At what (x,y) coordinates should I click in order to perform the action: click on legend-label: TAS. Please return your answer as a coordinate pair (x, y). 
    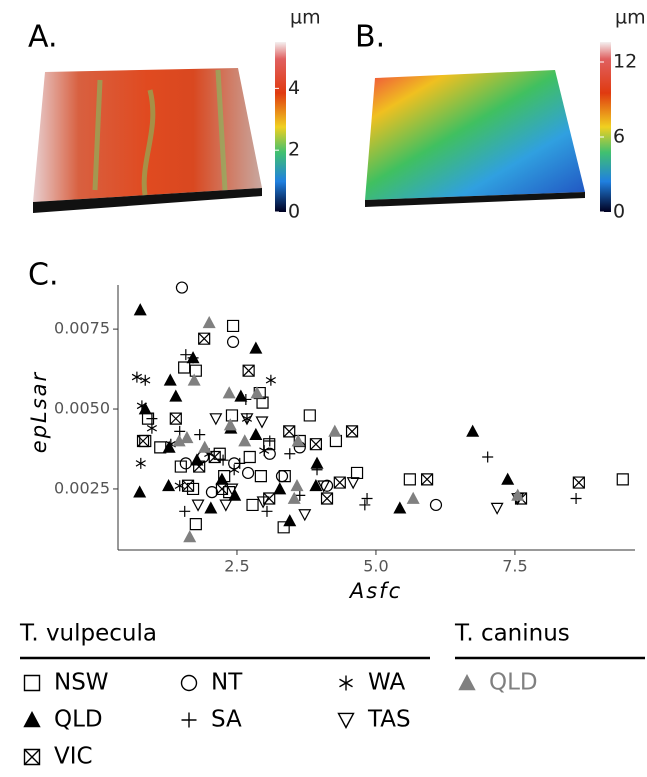
    Looking at the image, I should click on (389, 720).